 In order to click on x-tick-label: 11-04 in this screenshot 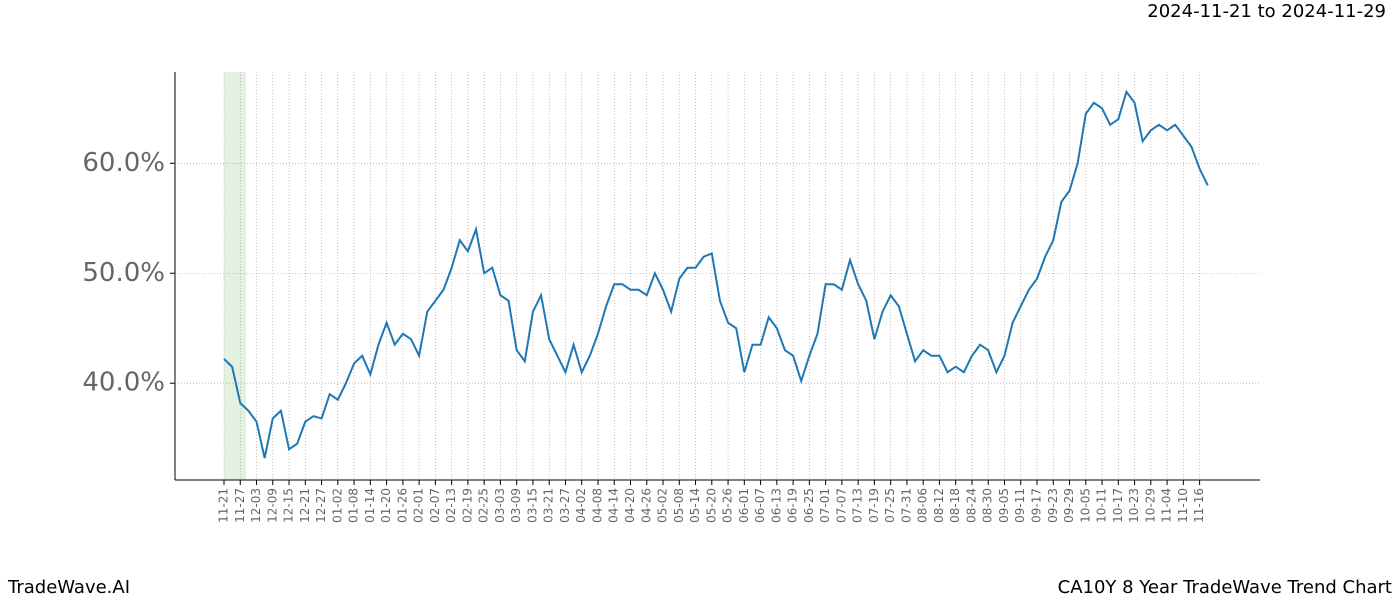, I will do `click(1167, 505)`.